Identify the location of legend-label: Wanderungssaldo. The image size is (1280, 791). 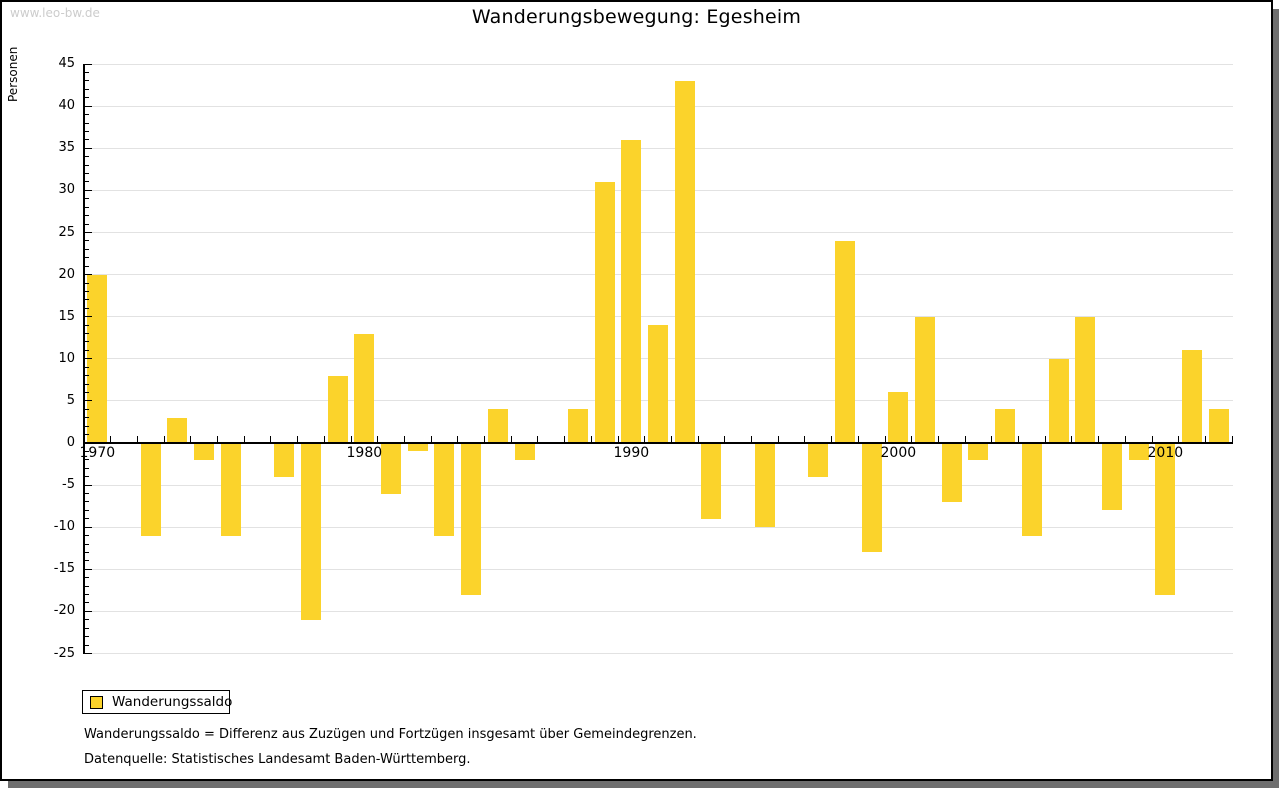
(172, 702).